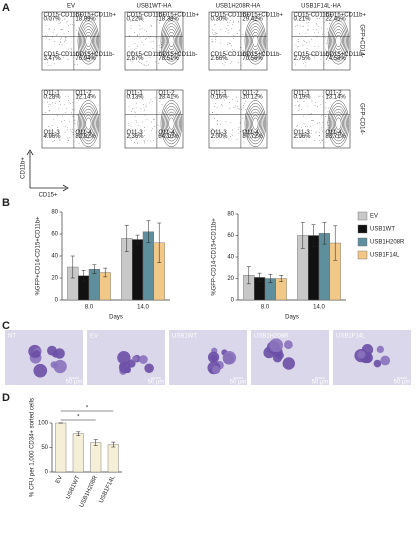 This screenshot has height=550, width=416. Describe the element at coordinates (168, 98) in the screenshot. I see `gate-percent: 13.41%` at that location.